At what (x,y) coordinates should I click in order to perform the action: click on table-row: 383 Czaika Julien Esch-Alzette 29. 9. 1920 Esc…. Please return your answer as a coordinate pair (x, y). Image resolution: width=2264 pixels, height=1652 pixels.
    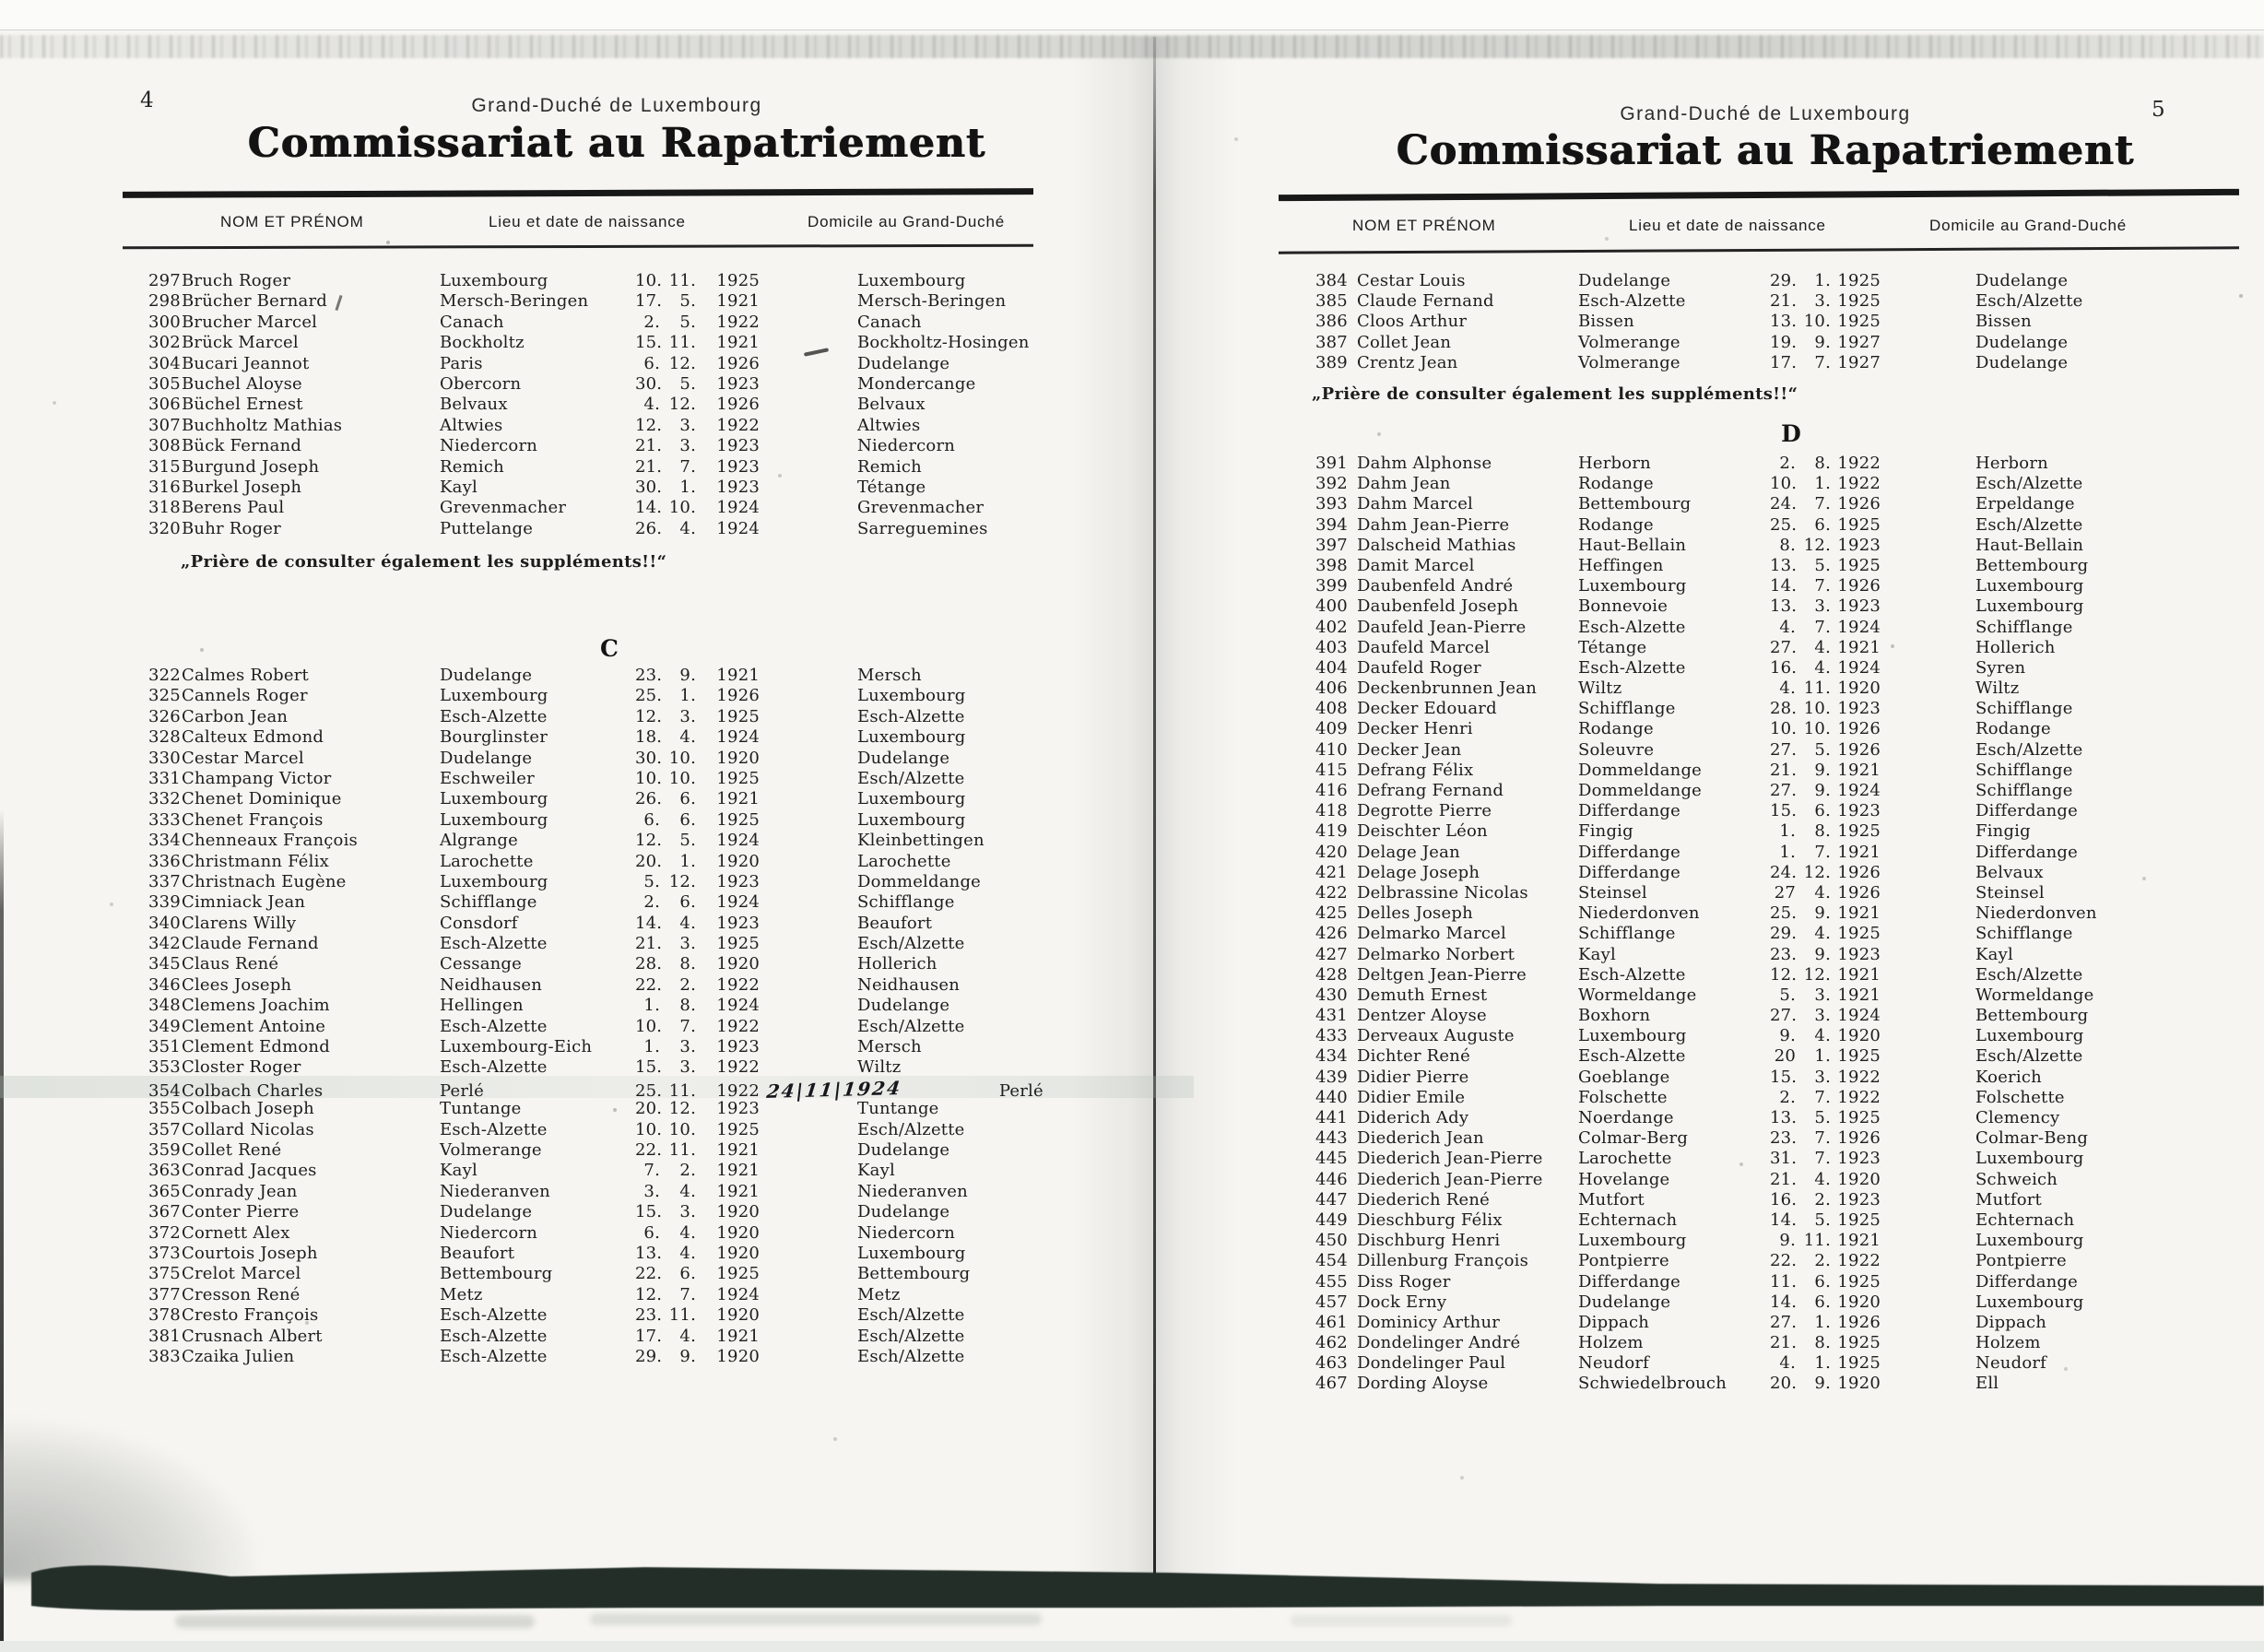
    Looking at the image, I should click on (576, 1357).